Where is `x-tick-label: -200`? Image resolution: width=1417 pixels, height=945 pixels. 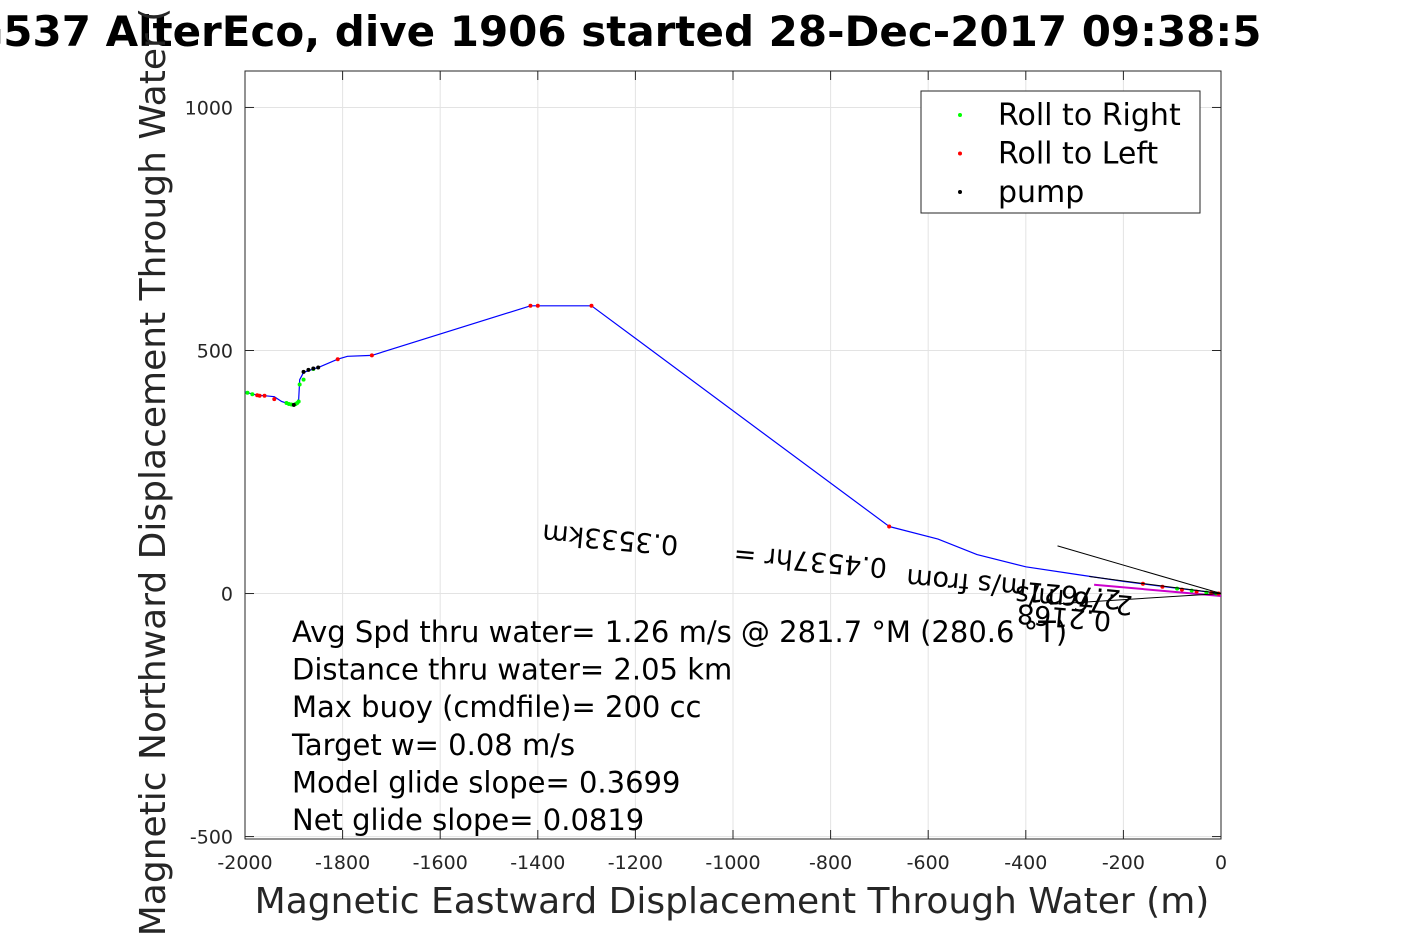
x-tick-label: -200 is located at coordinates (1123, 863).